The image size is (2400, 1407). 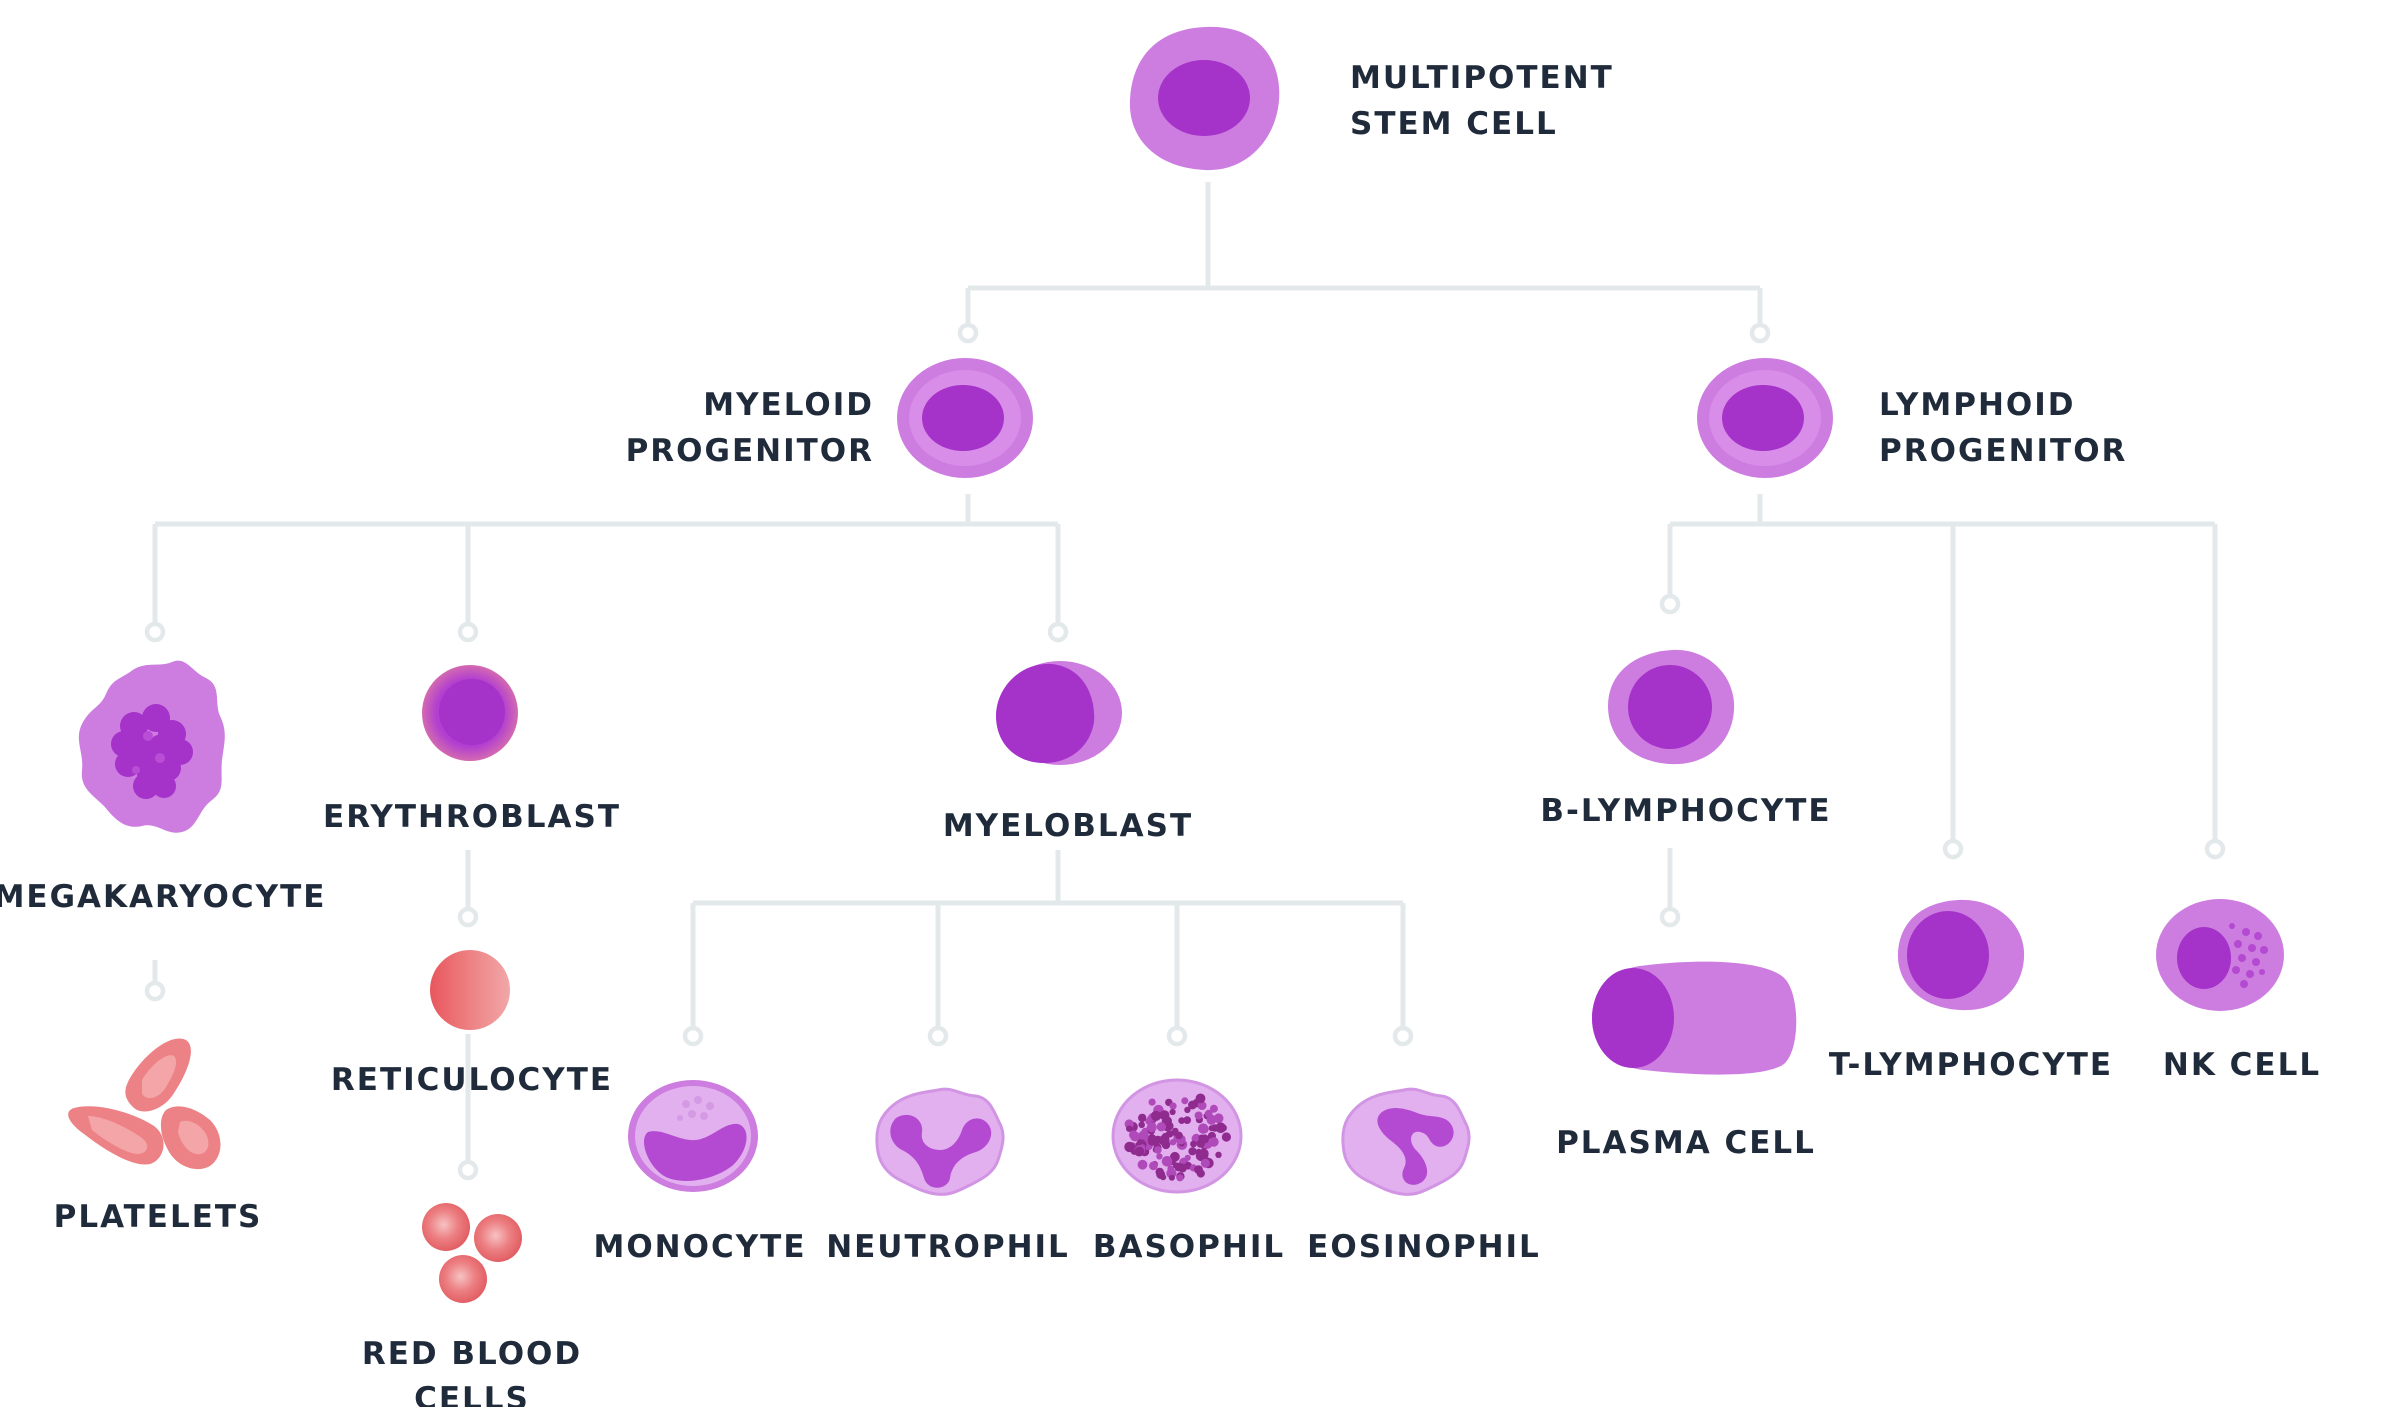 I want to click on monocyte-label: MONOCYTE, so click(x=699, y=1247).